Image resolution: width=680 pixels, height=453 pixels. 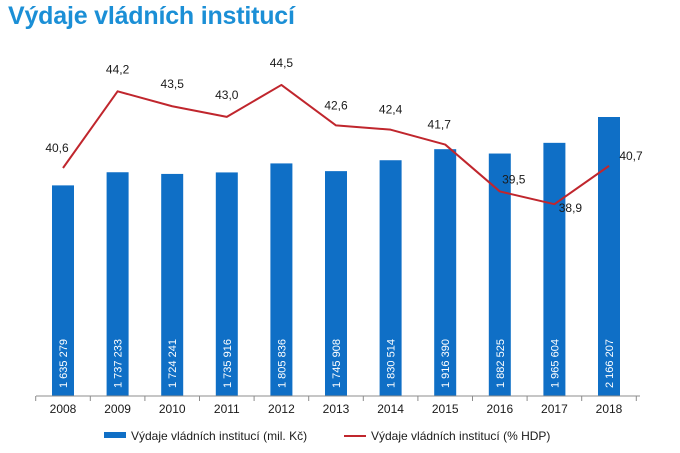 What do you see at coordinates (115, 435) in the screenshot?
I see `legend-swatch-bars` at bounding box center [115, 435].